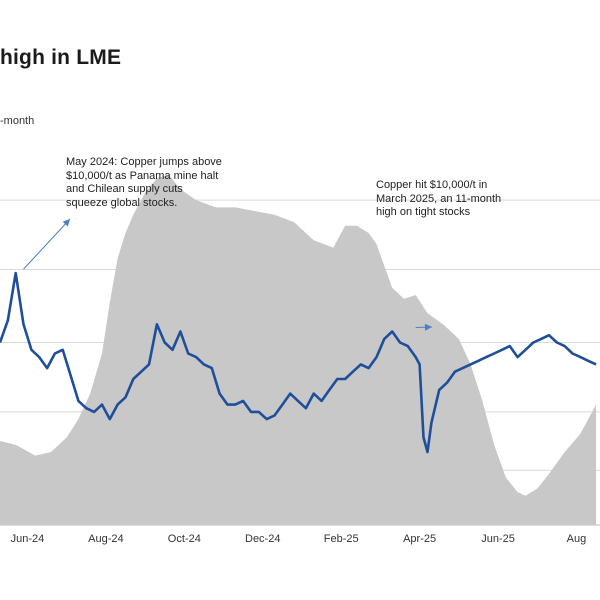  Describe the element at coordinates (61, 57) in the screenshot. I see `chart-title: high in LME` at that location.